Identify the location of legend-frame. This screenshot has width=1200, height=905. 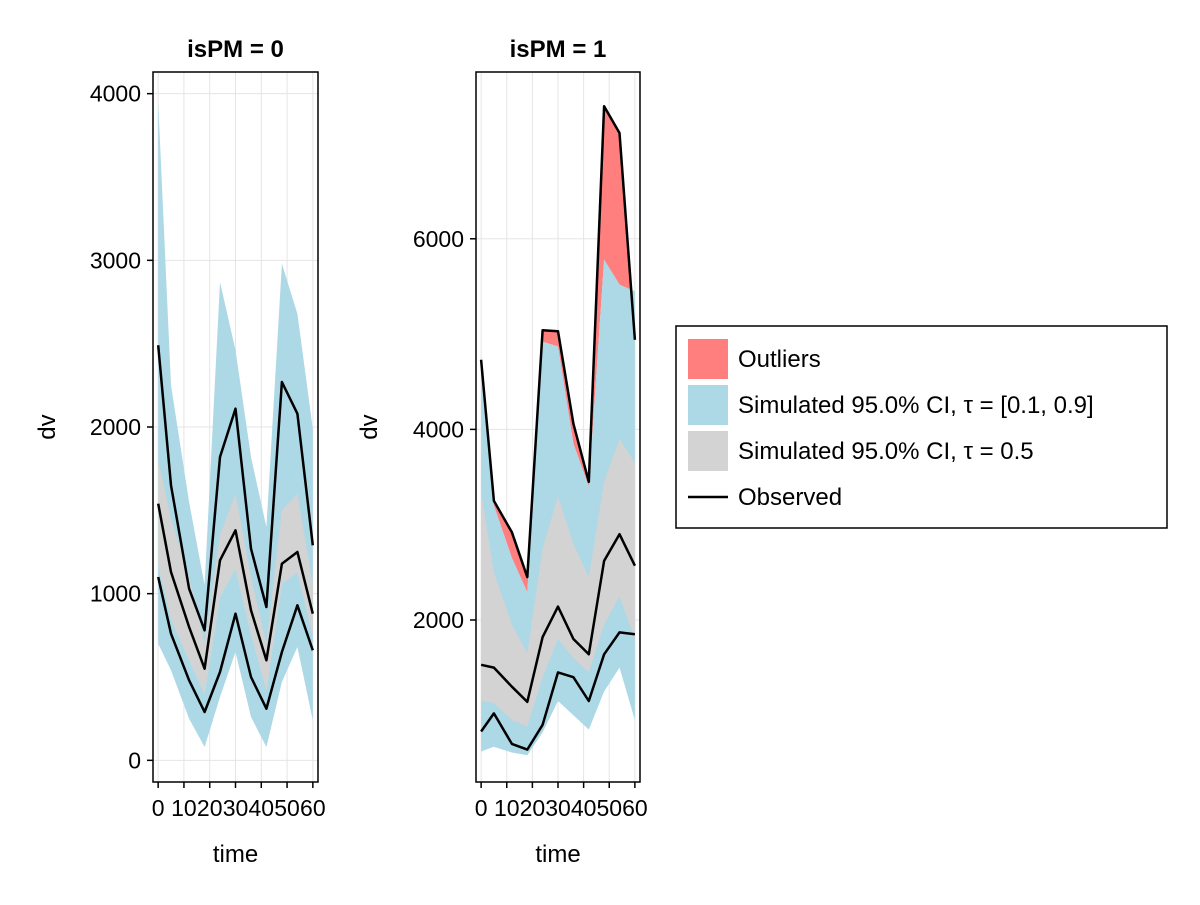
(921, 427).